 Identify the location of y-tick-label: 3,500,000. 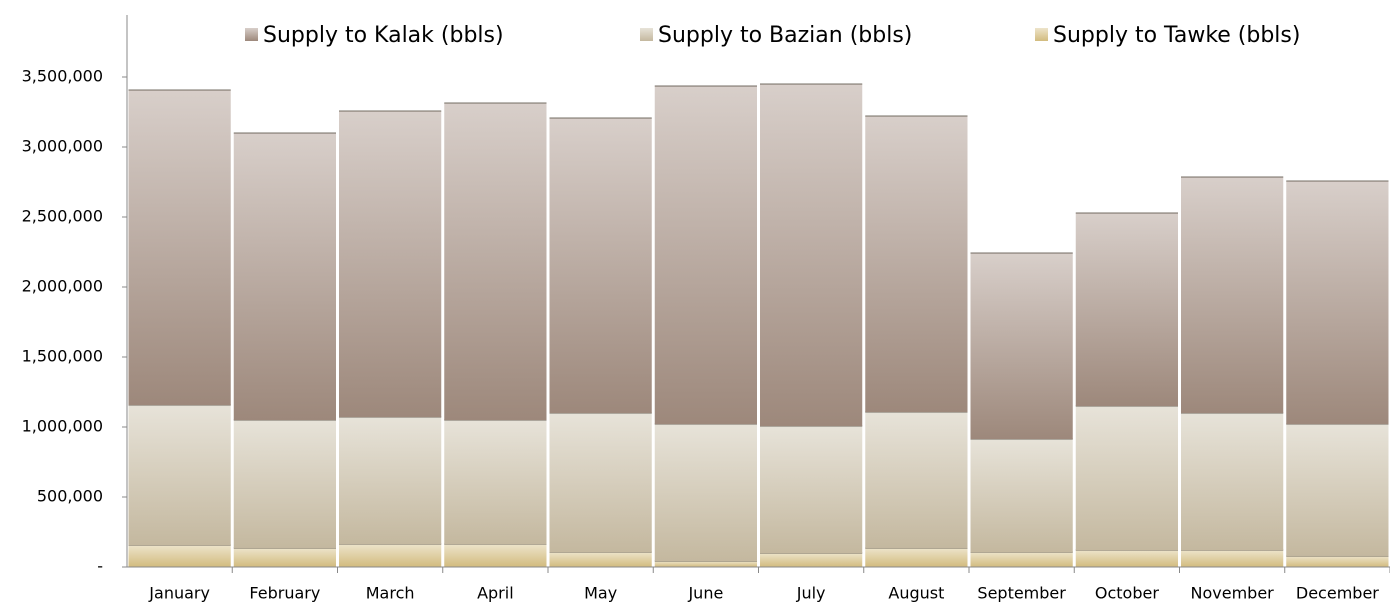
(62, 76).